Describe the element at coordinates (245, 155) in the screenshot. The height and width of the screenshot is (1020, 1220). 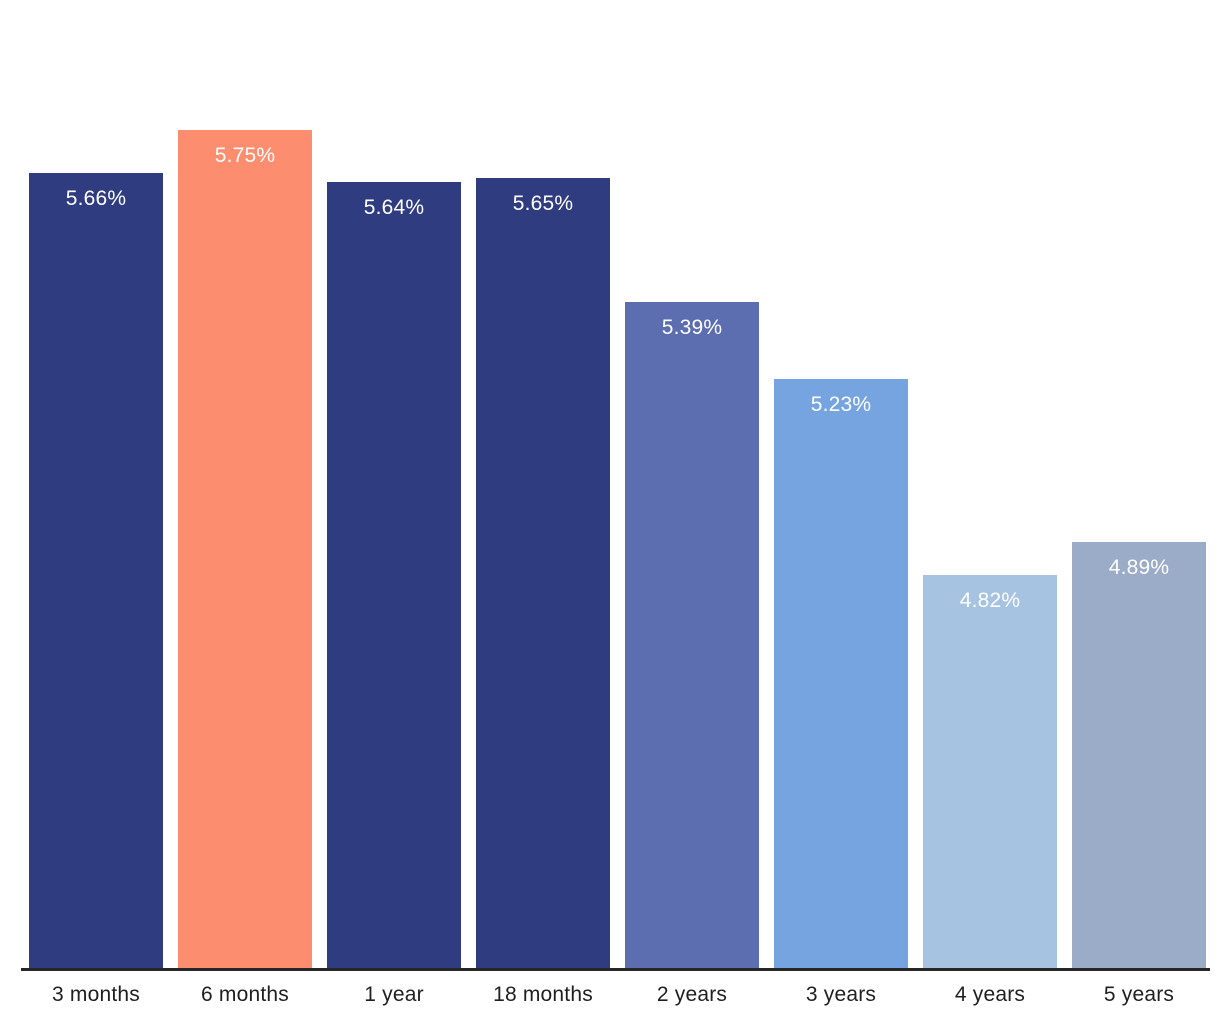
I see `bar-value-label: 5.75%` at that location.